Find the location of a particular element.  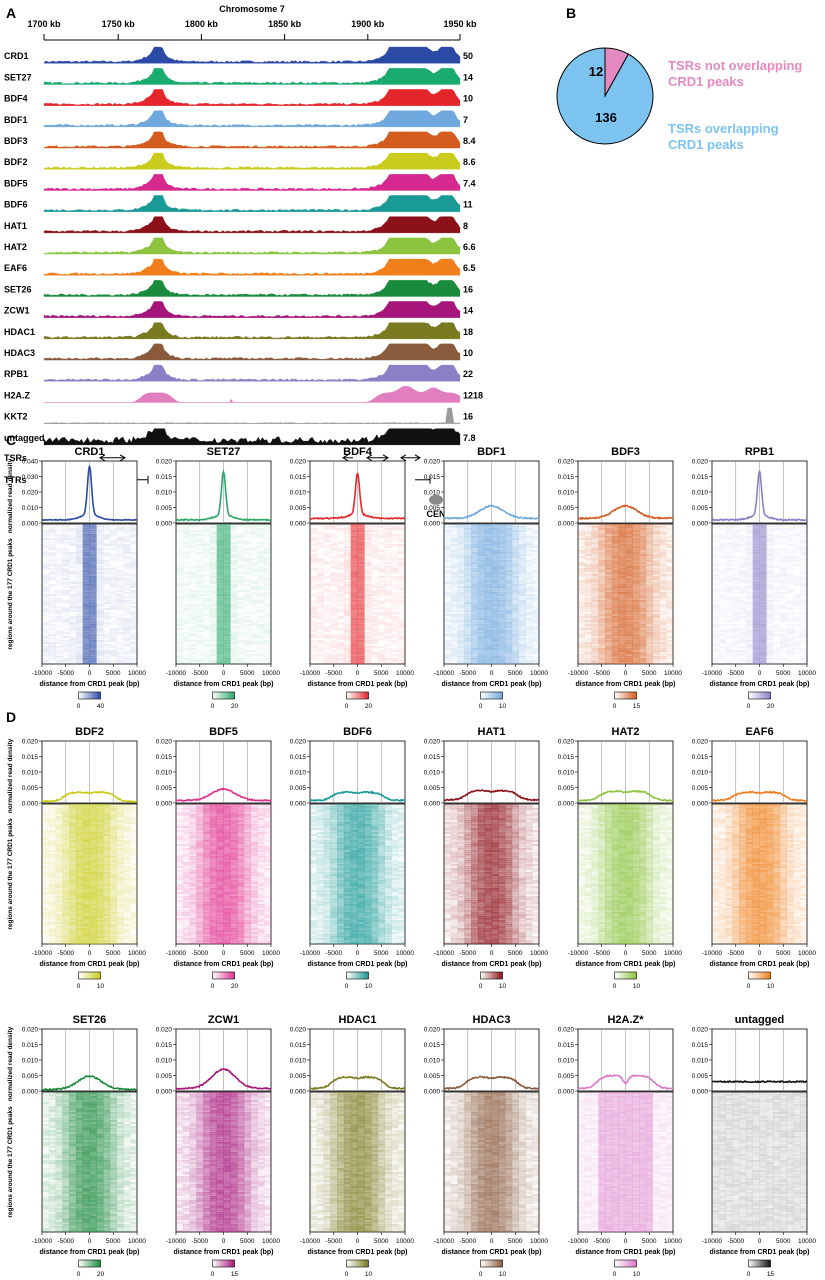

track-max-label: 6.5 is located at coordinates (469, 268).